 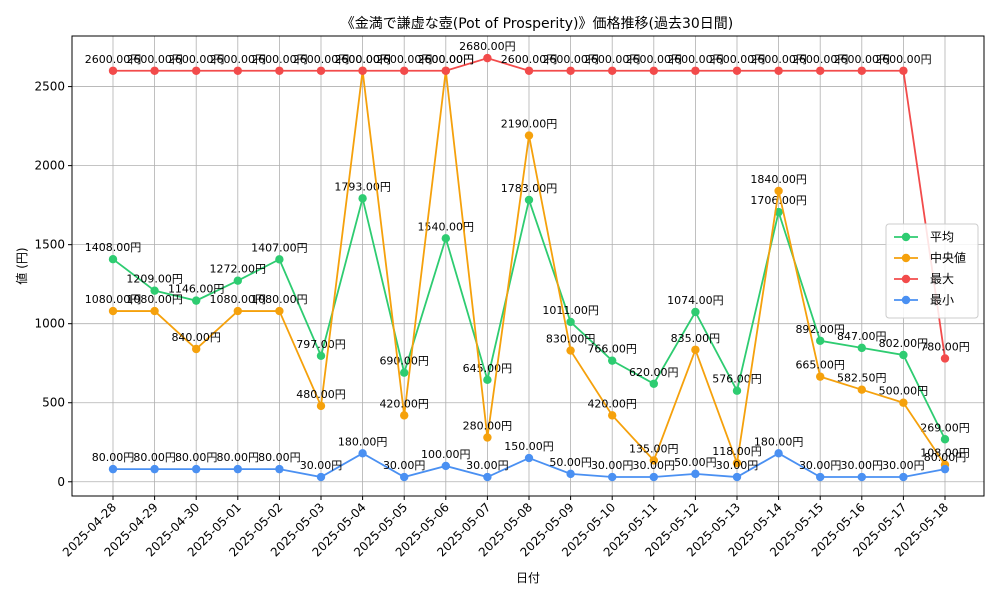 What do you see at coordinates (53, 284) in the screenshot?
I see `y-axis: 0 500 1000 1500 2000 2500` at bounding box center [53, 284].